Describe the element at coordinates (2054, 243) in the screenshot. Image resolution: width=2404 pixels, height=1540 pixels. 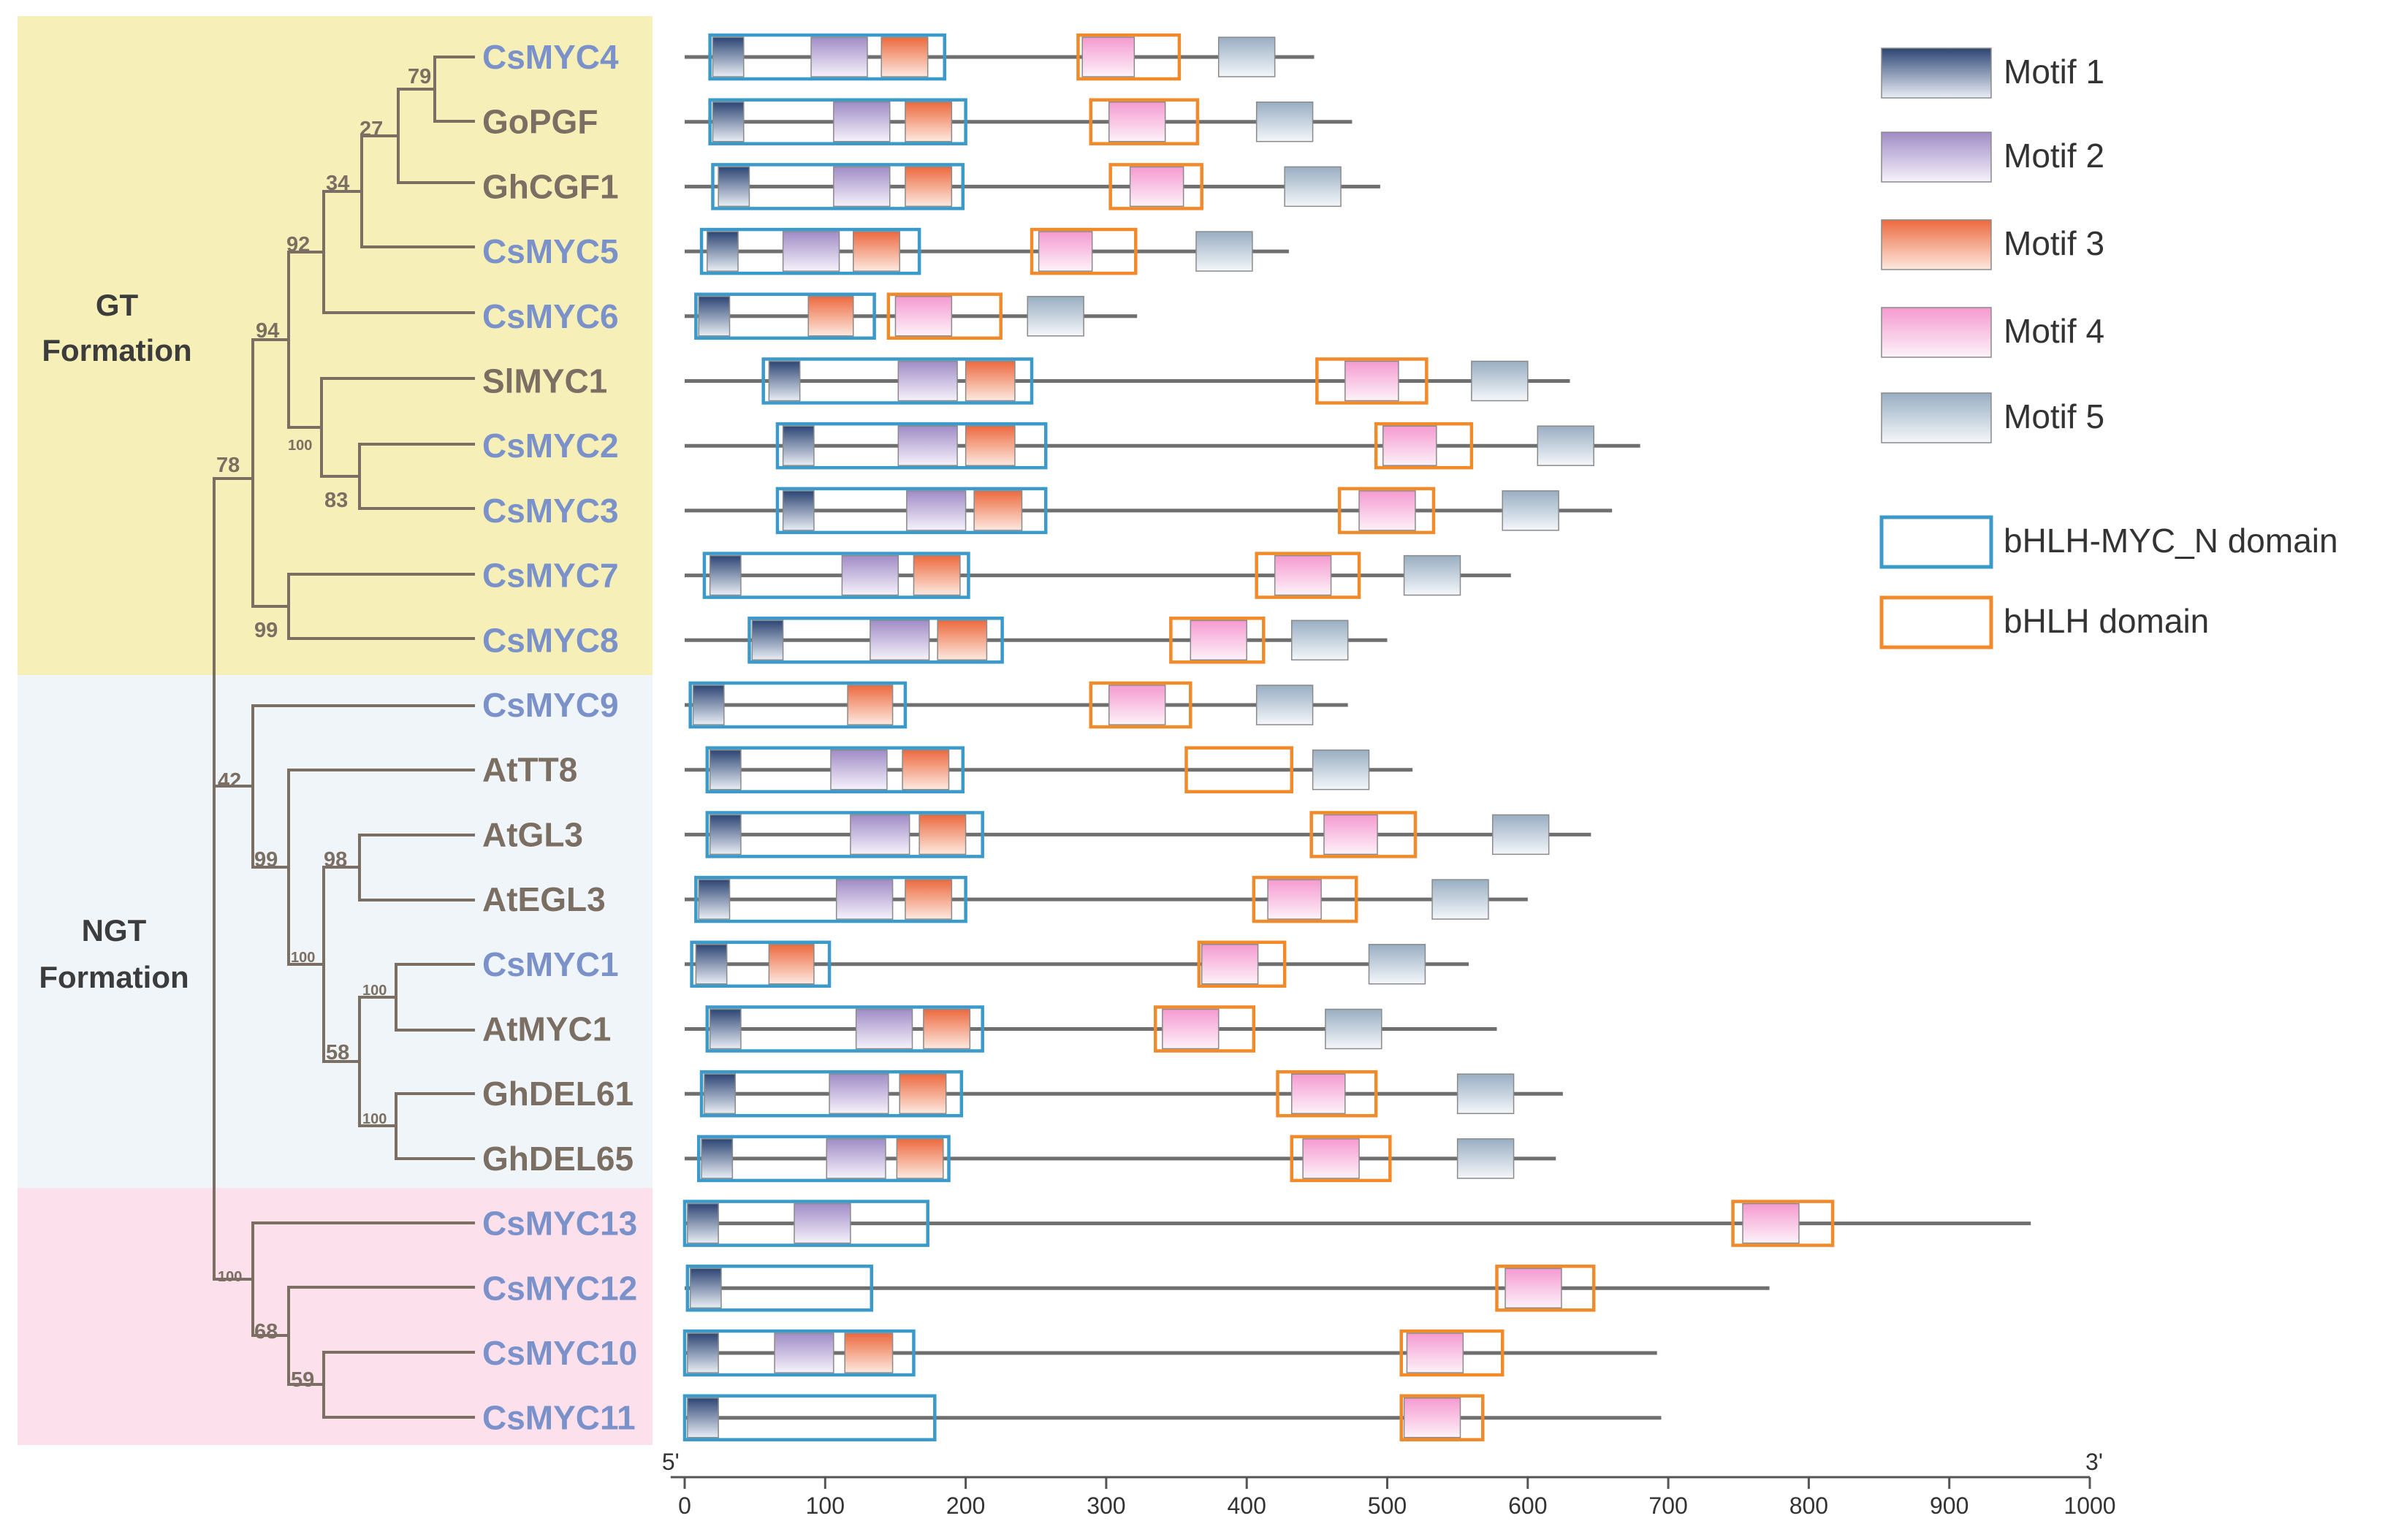
I see `legend-label: Motif 3` at that location.